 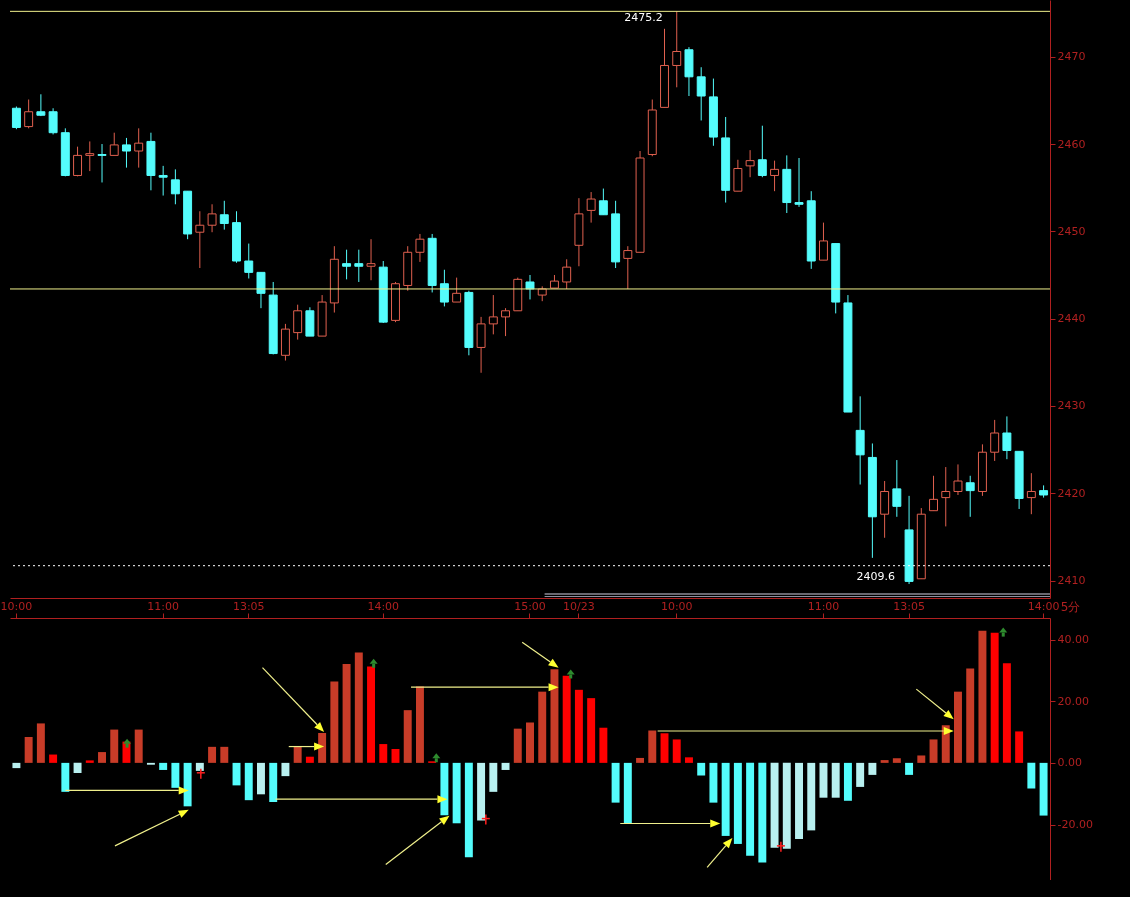 I want to click on y-tick-label: 2410, so click(x=1071, y=581).